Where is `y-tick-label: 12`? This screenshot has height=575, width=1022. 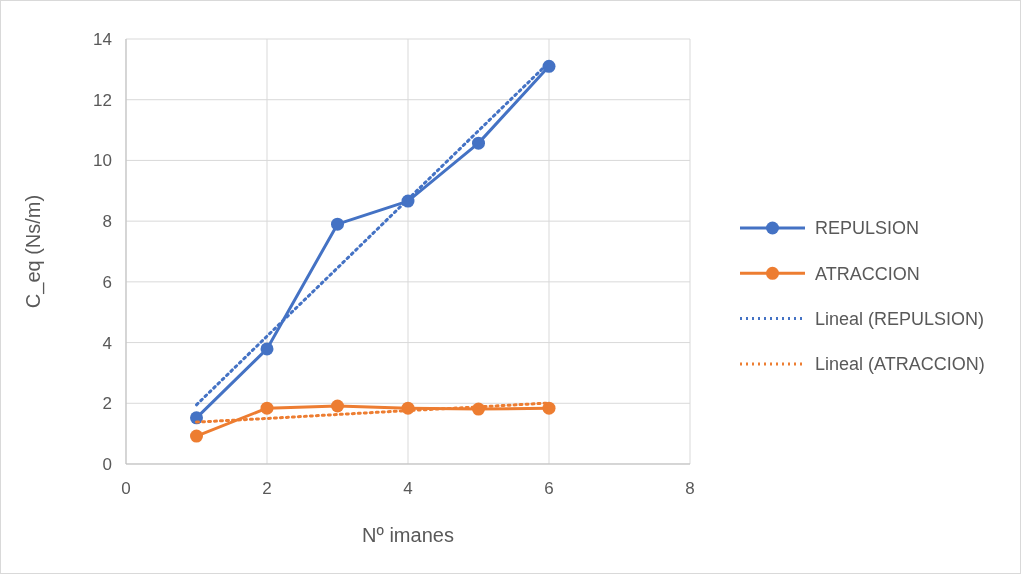 y-tick-label: 12 is located at coordinates (102, 100).